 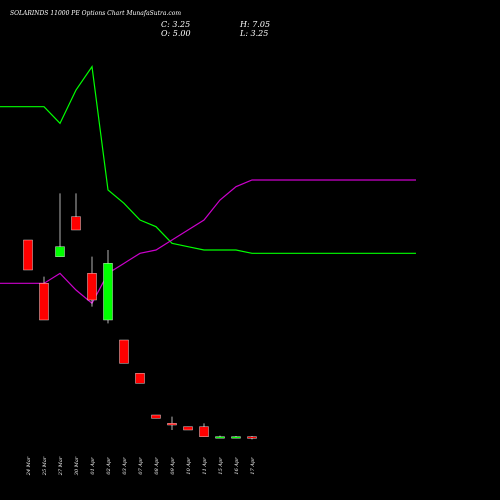 I want to click on low-value: L: 3.25, so click(x=254, y=33).